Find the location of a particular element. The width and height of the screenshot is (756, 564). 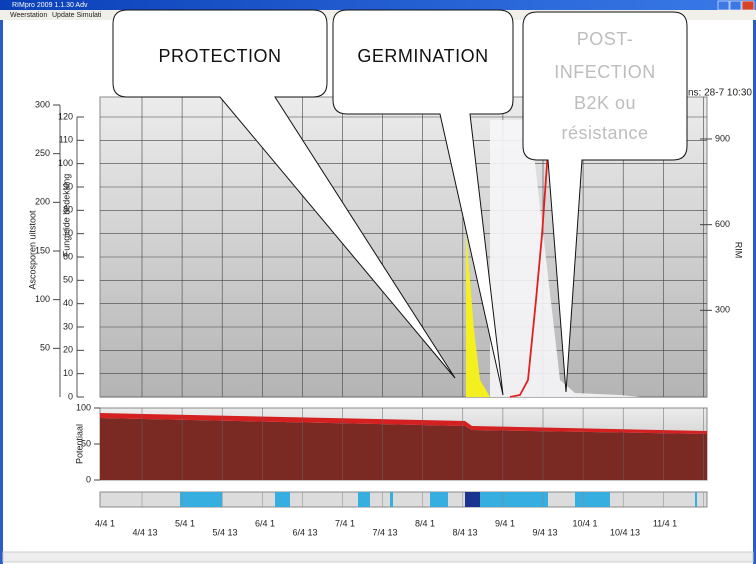

x-tick-label: 7/4 13 is located at coordinates (384, 532).